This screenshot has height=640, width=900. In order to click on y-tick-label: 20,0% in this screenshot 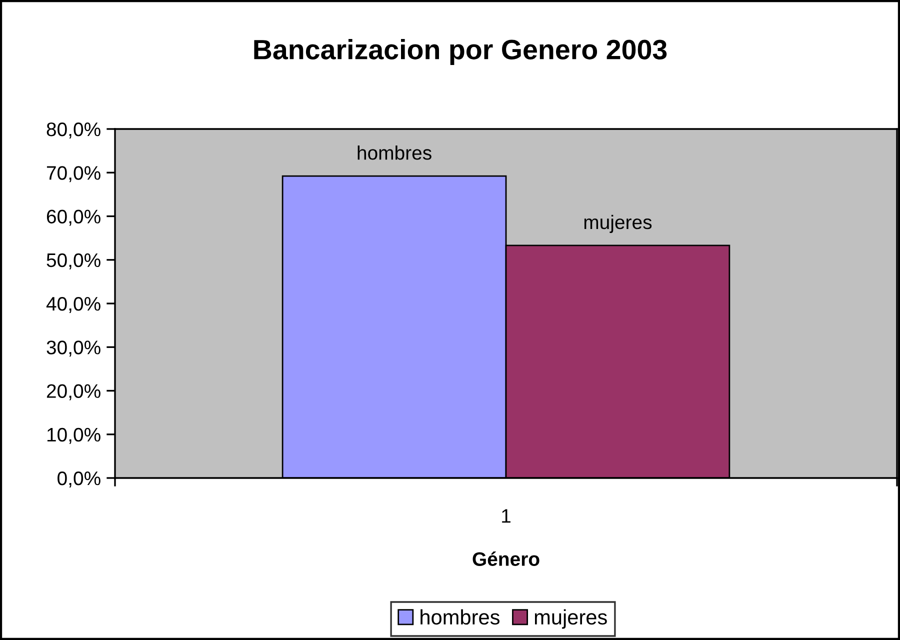, I will do `click(73, 392)`.